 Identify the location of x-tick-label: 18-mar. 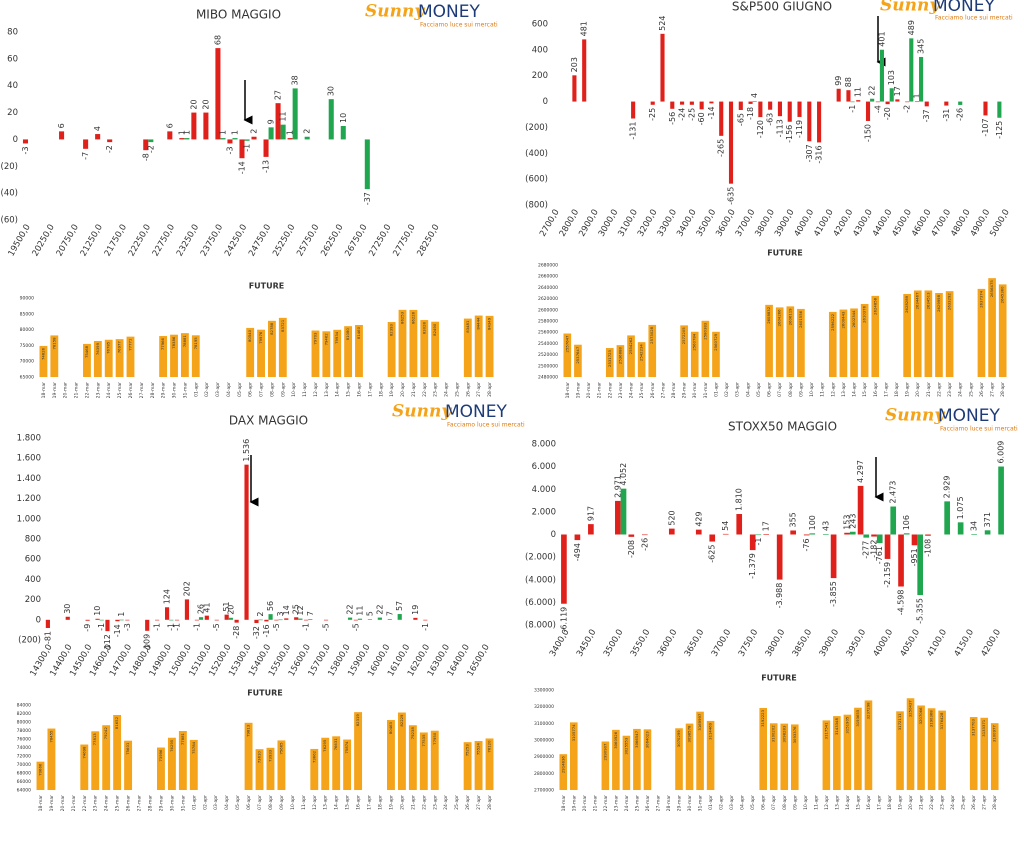
(41, 803).